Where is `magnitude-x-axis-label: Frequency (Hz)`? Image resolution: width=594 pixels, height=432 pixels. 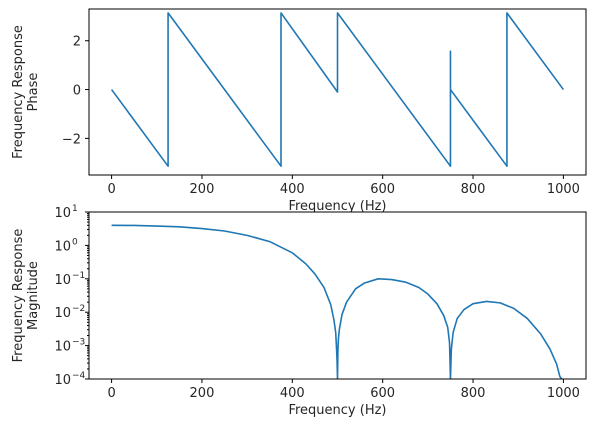
magnitude-x-axis-label: Frequency (Hz) is located at coordinates (337, 410).